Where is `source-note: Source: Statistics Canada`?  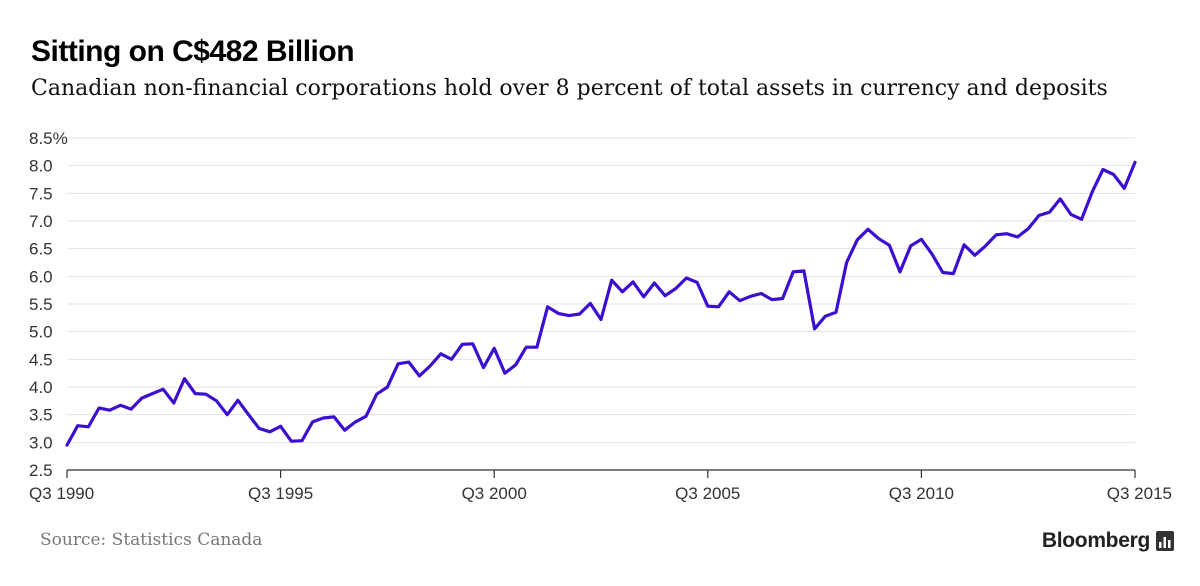
source-note: Source: Statistics Canada is located at coordinates (151, 540).